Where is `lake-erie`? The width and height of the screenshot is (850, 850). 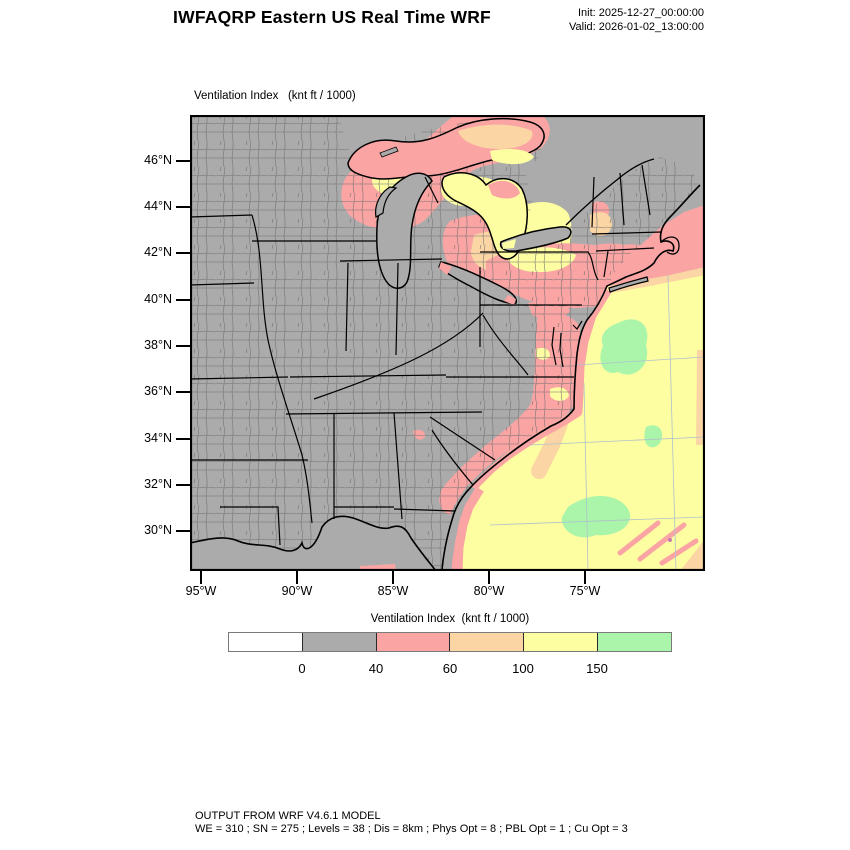
lake-erie is located at coordinates (478, 283).